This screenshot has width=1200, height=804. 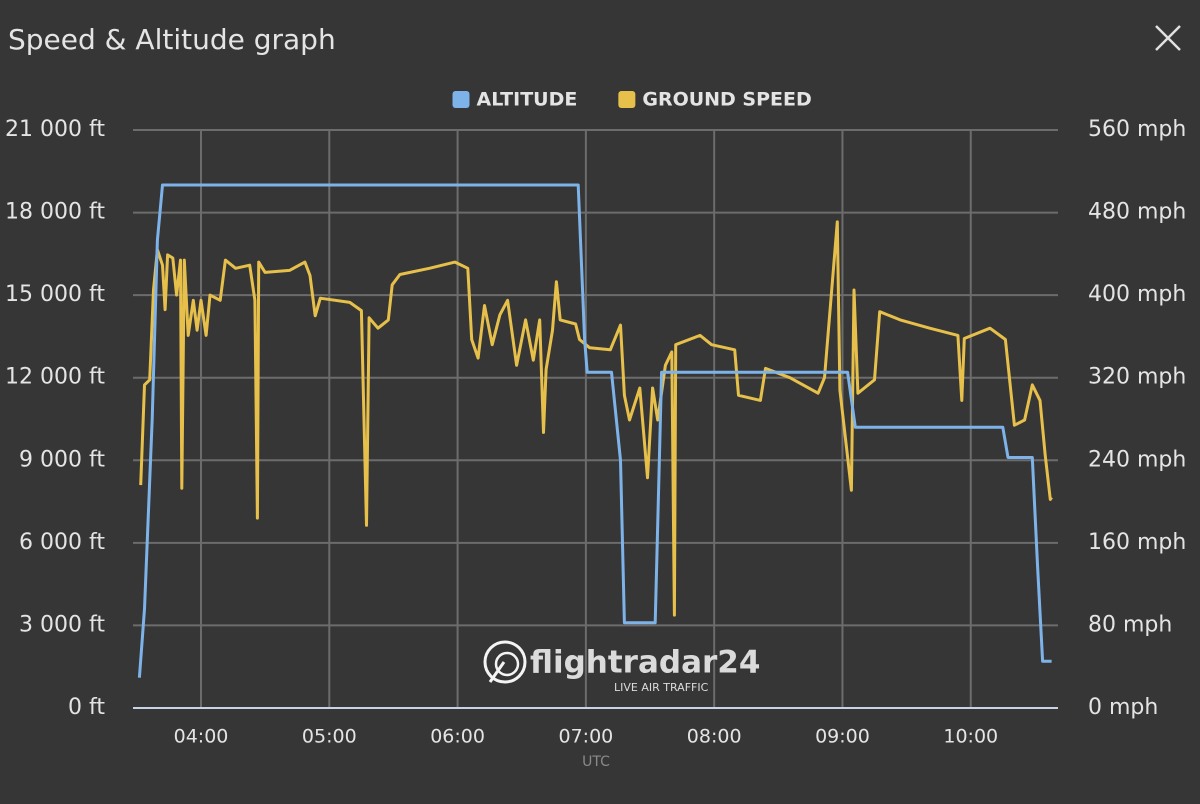 I want to click on close-button, so click(x=1168, y=38).